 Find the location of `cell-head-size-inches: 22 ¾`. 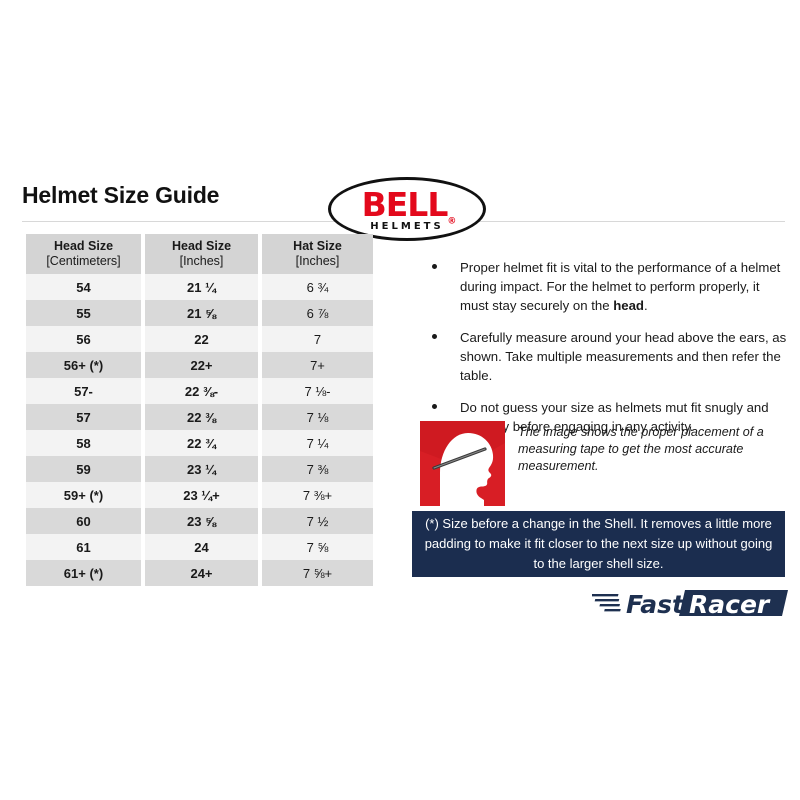

cell-head-size-inches: 22 ¾ is located at coordinates (201, 443).